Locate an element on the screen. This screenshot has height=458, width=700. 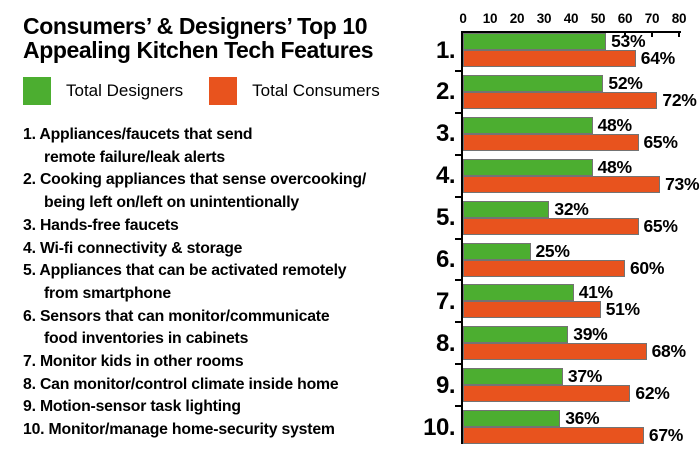
value-label-consumers-row10: 67% is located at coordinates (666, 435).